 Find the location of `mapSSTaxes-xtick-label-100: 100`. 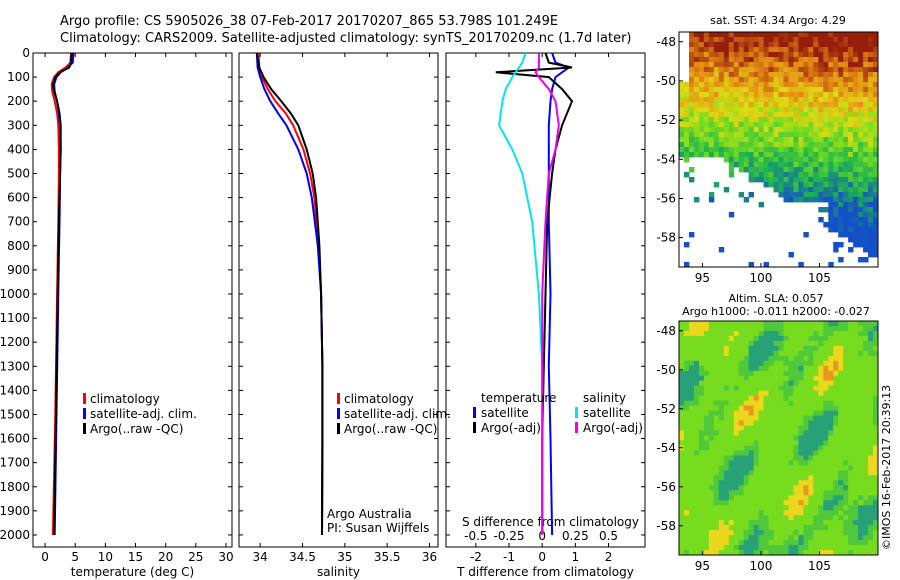

mapSSTaxes-xtick-label-100: 100 is located at coordinates (760, 278).